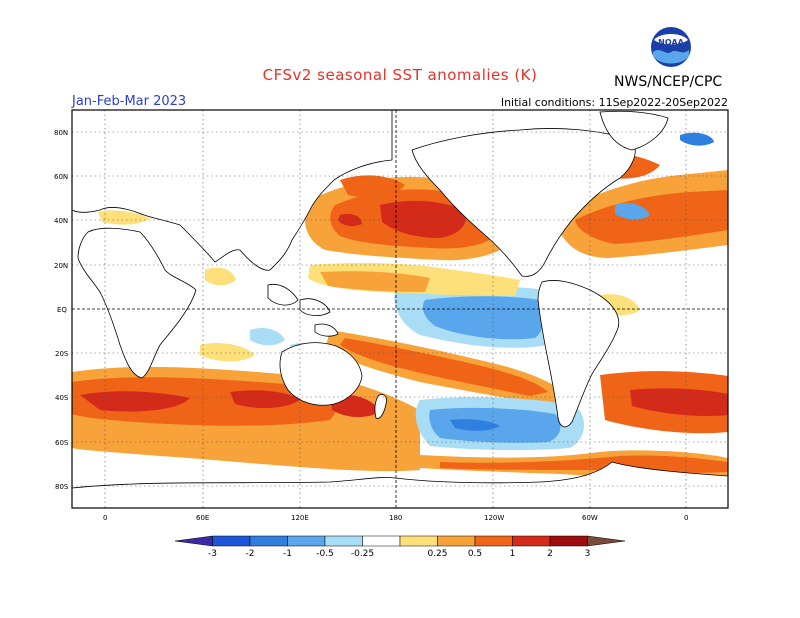 The width and height of the screenshot is (800, 618). Describe the element at coordinates (513, 554) in the screenshot. I see `colorbar-label: 1` at that location.